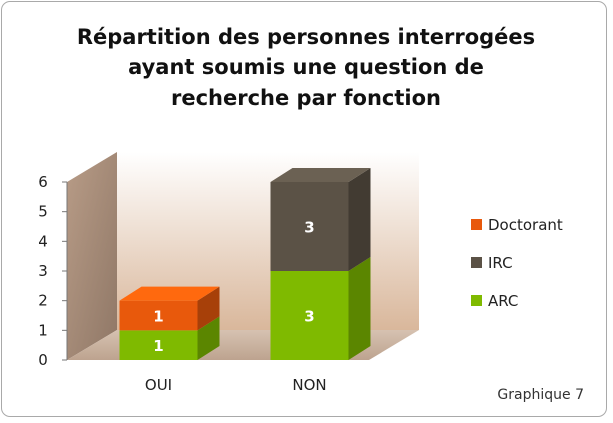 This screenshot has width=613, height=423. I want to click on chart-title-line-2: ayant soumis une question de, so click(306, 67).